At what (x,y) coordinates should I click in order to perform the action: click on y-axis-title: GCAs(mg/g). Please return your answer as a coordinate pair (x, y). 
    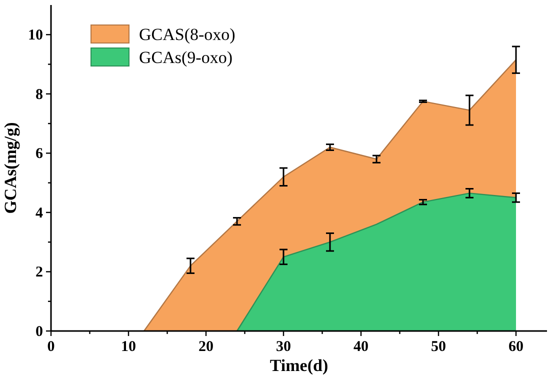
    Looking at the image, I should click on (10, 168).